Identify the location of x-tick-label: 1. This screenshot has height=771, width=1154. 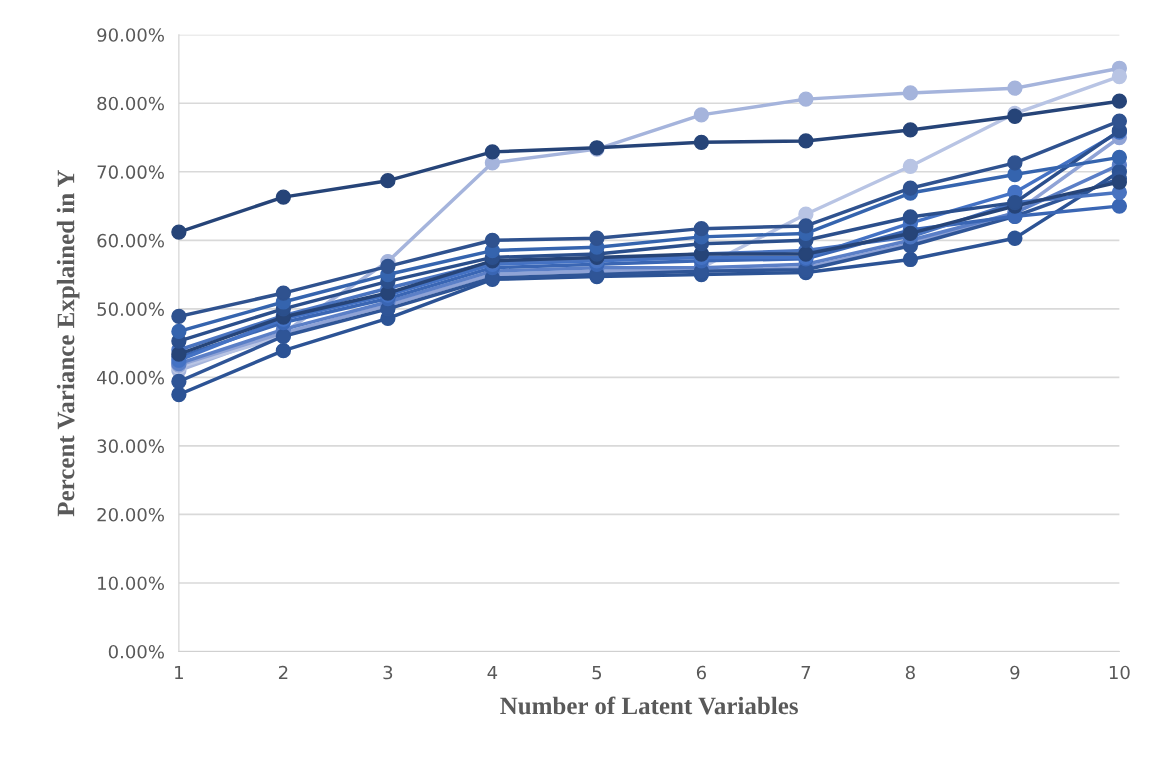
(179, 672).